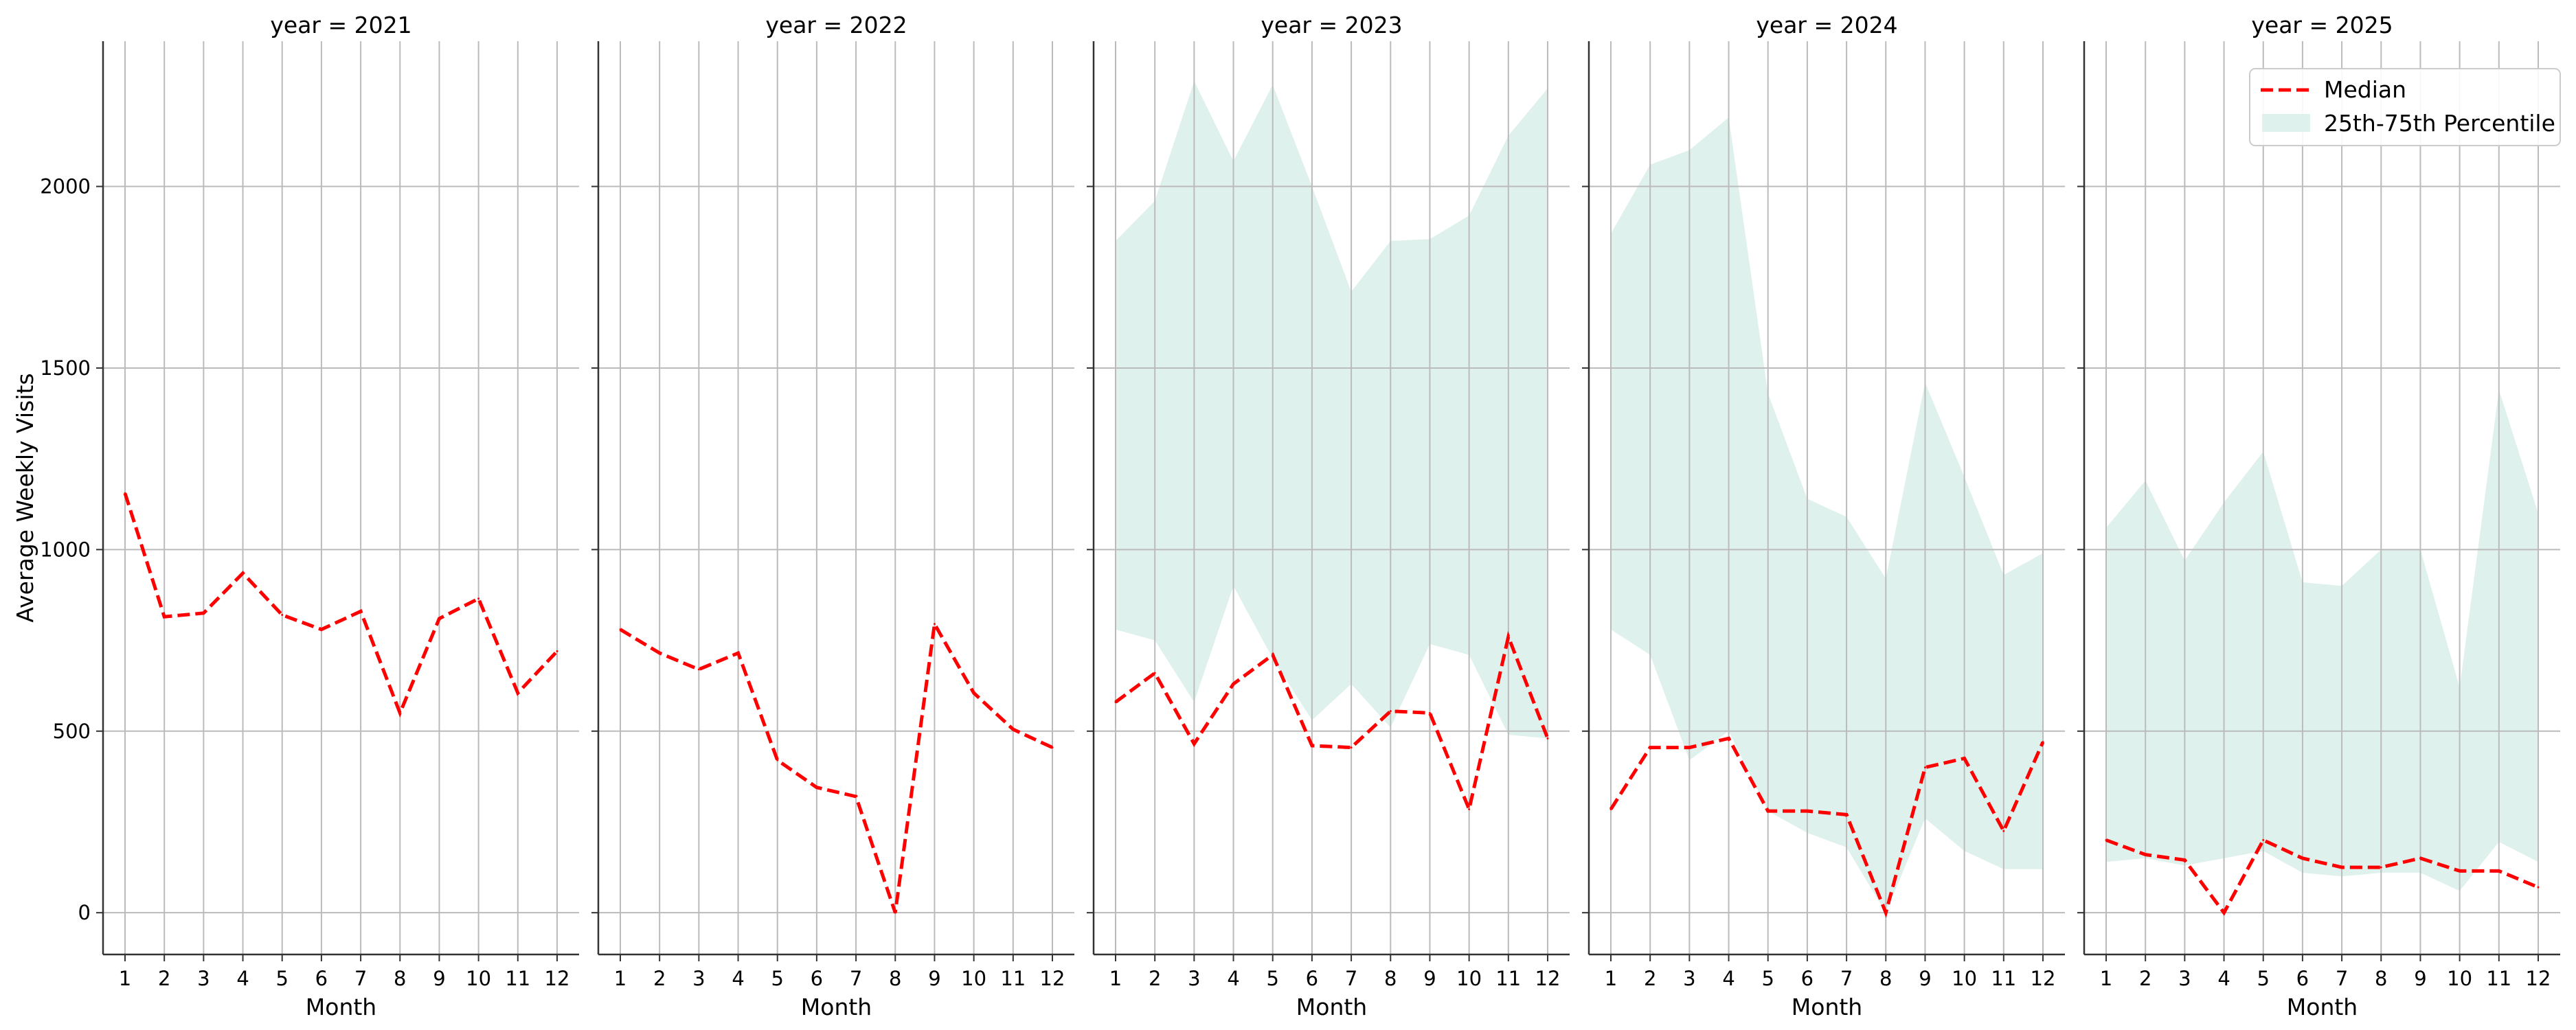 The width and height of the screenshot is (2576, 1030). I want to click on facet-title: year = 2022, so click(836, 25).